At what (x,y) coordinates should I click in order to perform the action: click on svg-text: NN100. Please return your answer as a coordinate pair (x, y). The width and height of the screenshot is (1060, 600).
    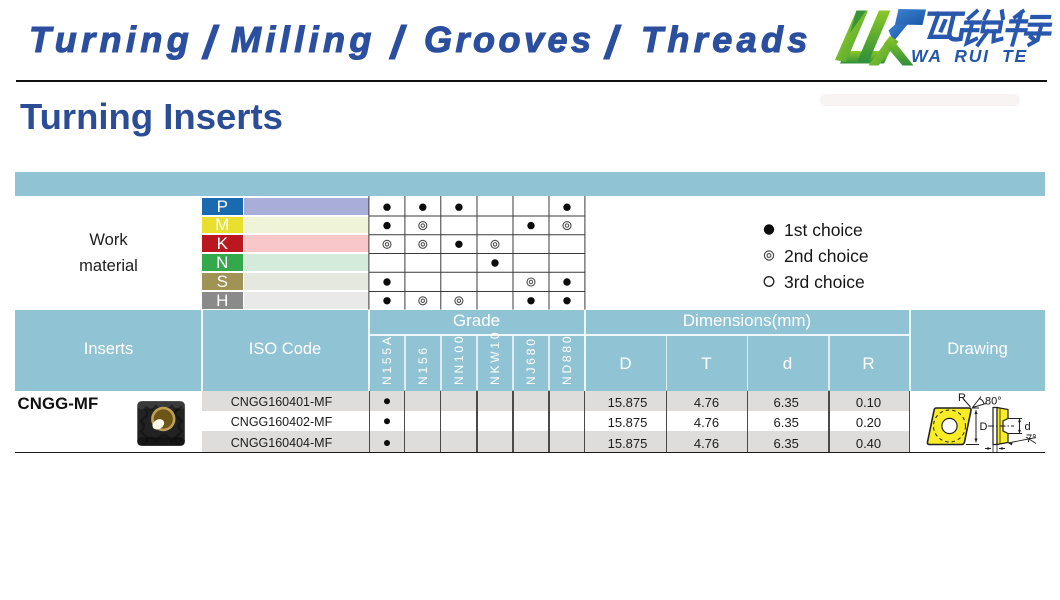
    Looking at the image, I should click on (459, 359).